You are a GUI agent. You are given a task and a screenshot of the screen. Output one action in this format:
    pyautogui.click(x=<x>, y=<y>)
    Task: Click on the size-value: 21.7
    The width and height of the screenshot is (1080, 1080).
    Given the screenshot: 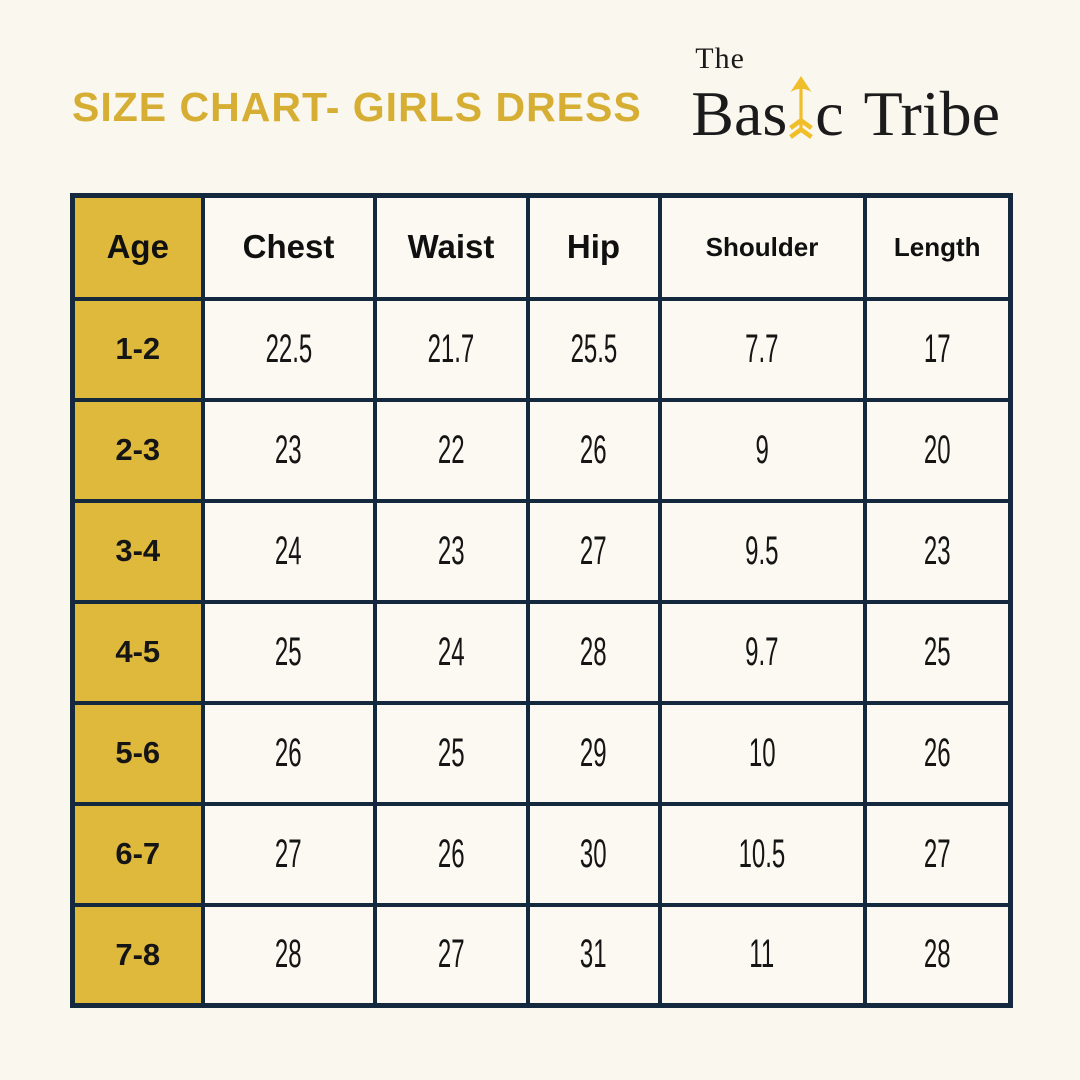 What is the action you would take?
    pyautogui.click(x=451, y=348)
    